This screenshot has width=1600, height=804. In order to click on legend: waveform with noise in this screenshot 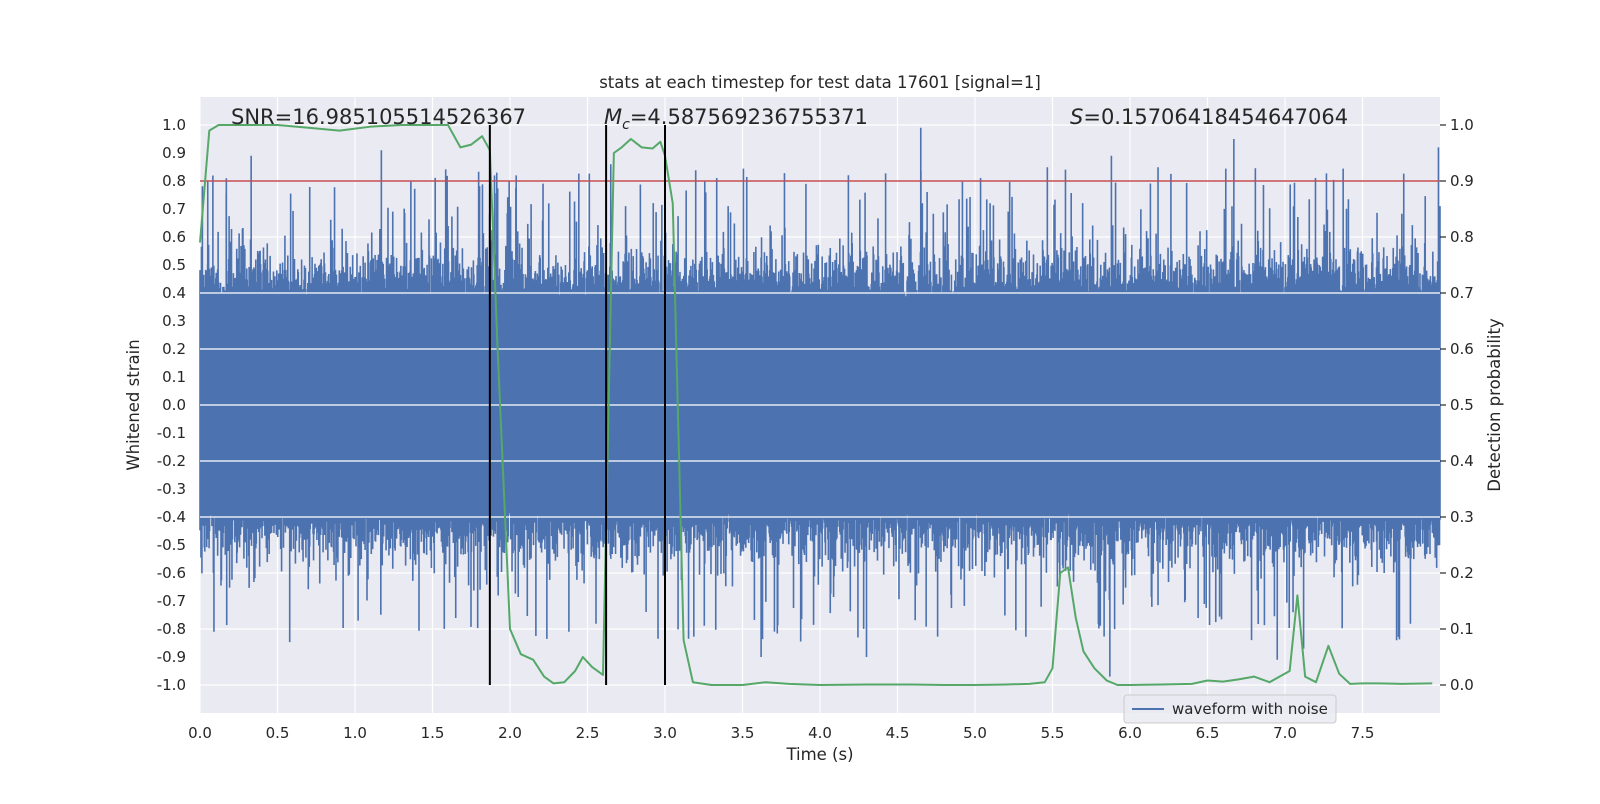, I will do `click(1230, 709)`.